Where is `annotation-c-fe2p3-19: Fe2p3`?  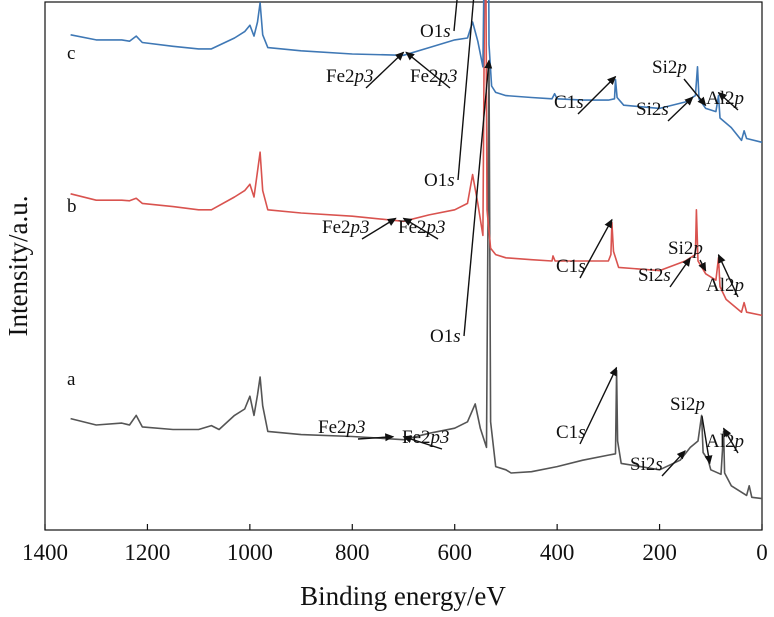
annotation-c-fe2p3-19: Fe2p3 is located at coordinates (350, 76).